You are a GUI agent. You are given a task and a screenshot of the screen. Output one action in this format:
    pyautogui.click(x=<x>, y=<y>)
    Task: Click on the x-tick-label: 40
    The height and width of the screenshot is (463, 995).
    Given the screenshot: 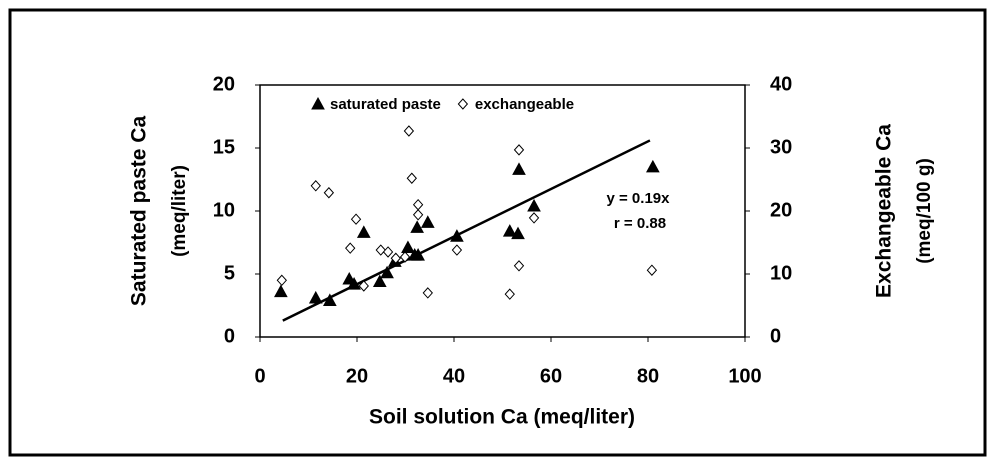 What is the action you would take?
    pyautogui.click(x=454, y=376)
    